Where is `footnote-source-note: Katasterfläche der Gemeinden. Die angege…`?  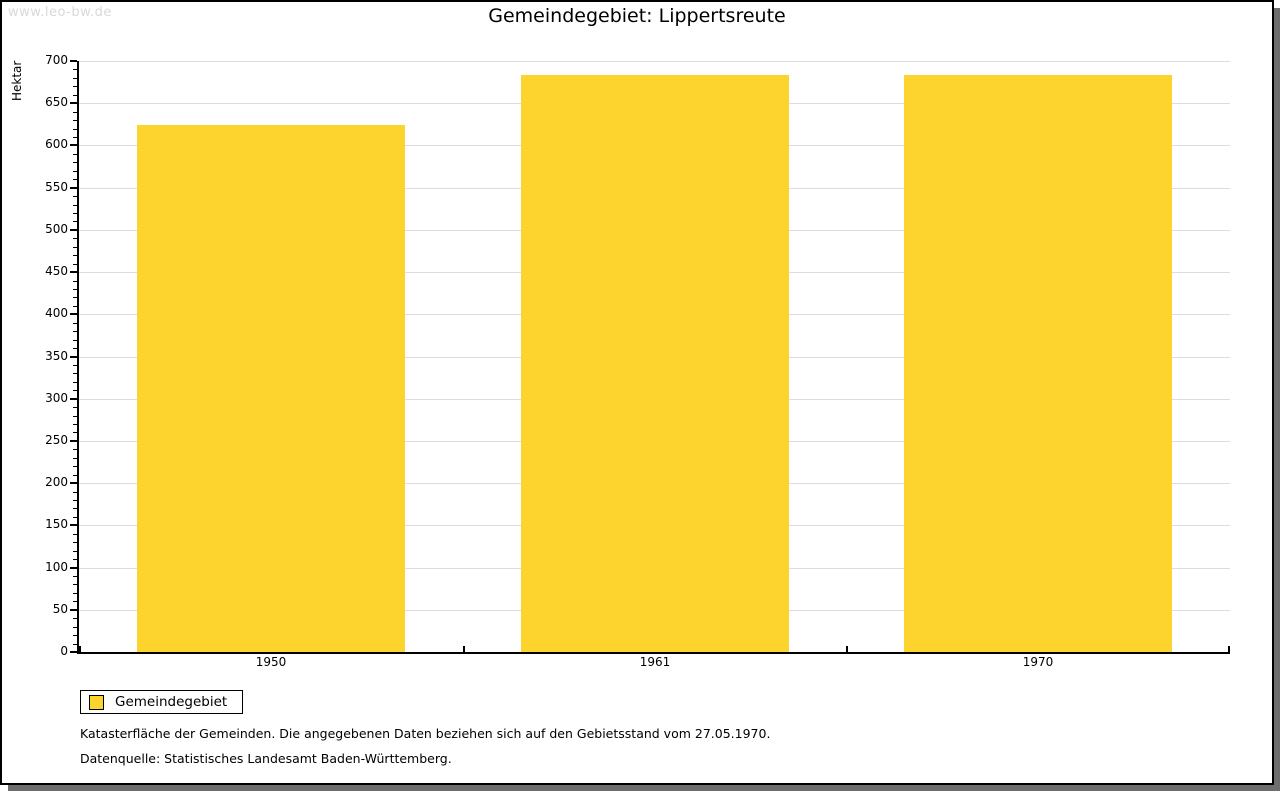
footnote-source-note: Katasterfläche der Gemeinden. Die angege… is located at coordinates (425, 733).